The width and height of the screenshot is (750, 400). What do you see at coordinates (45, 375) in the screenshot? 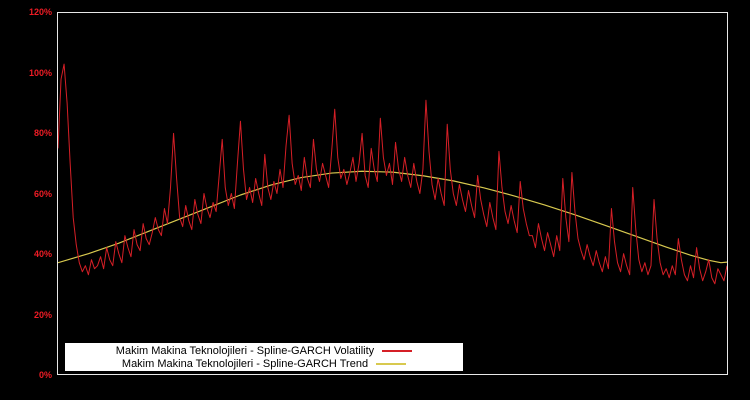
I see `y-axis-tick: 0%` at bounding box center [45, 375].